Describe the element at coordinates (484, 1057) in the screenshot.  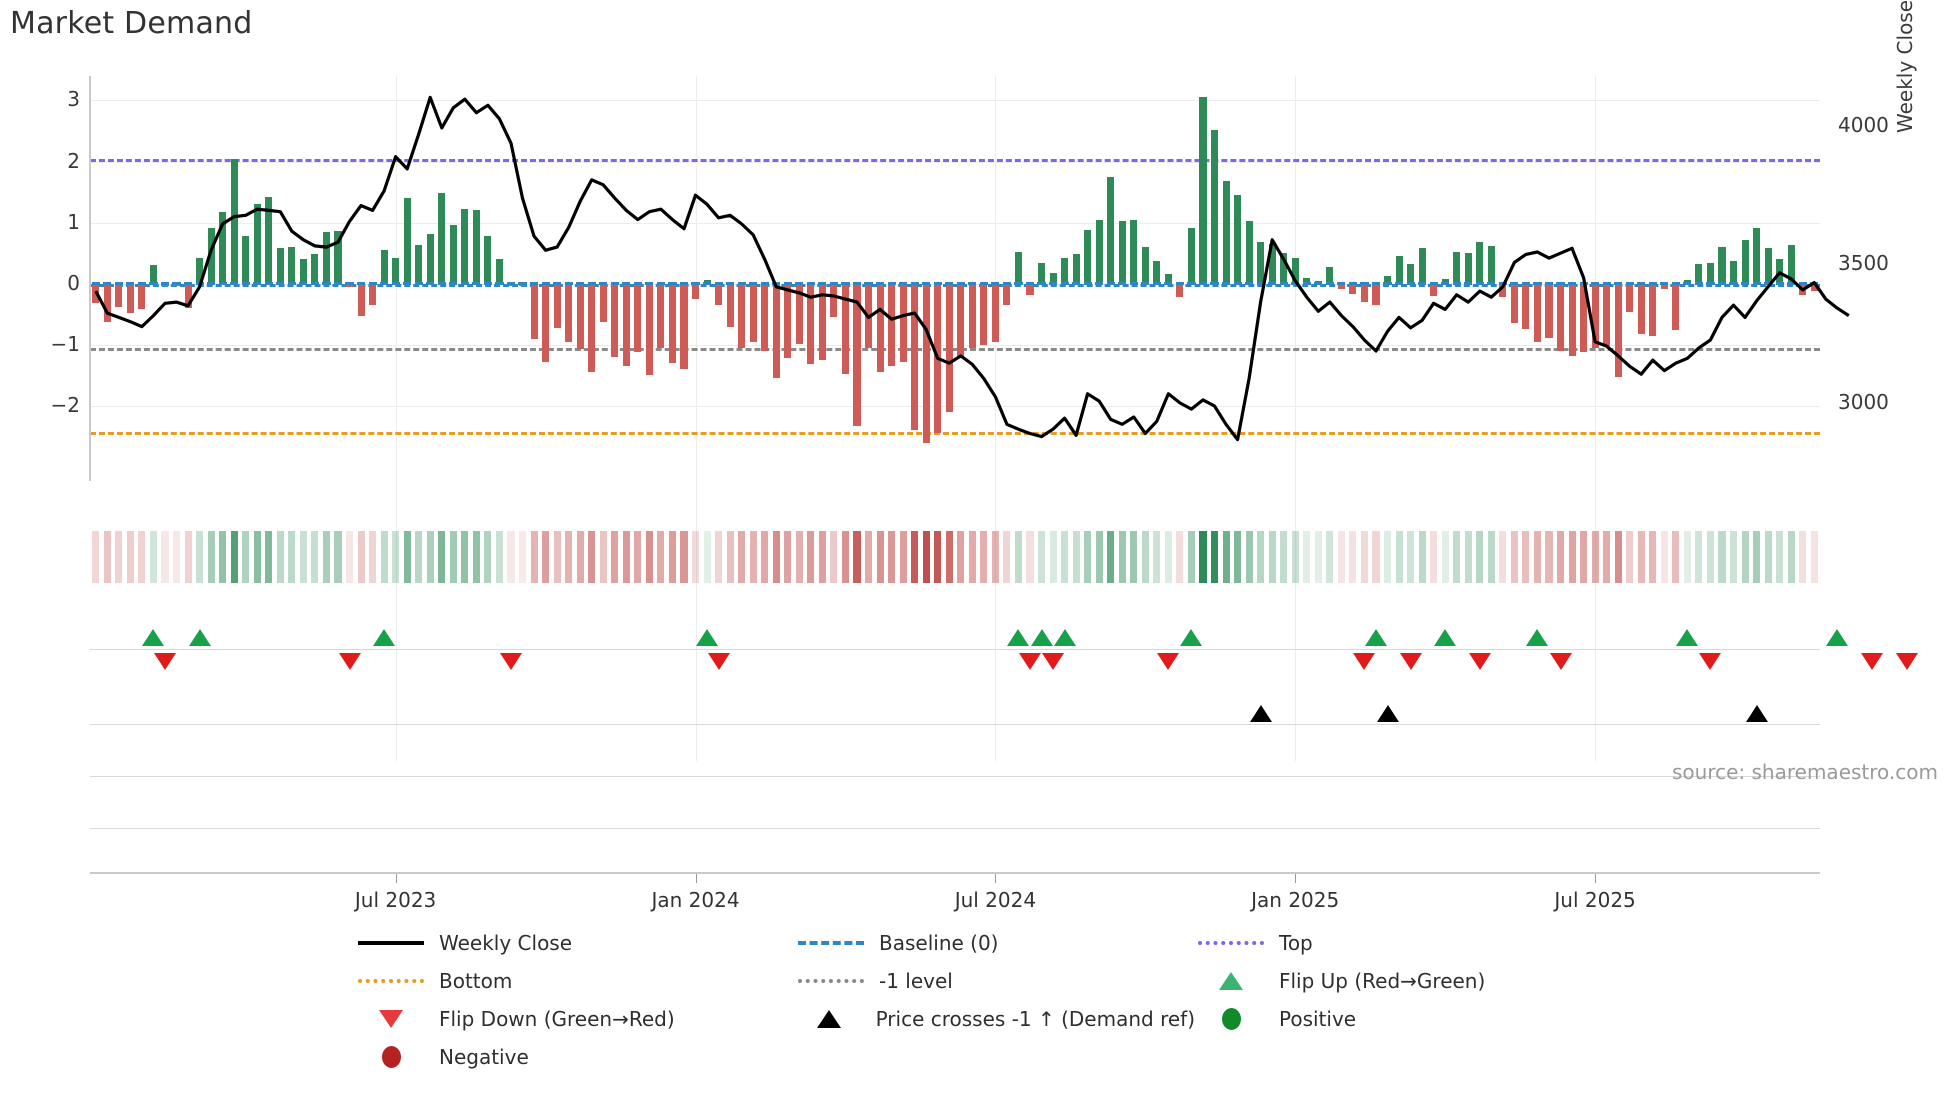
I see `legend-label: Negative` at that location.